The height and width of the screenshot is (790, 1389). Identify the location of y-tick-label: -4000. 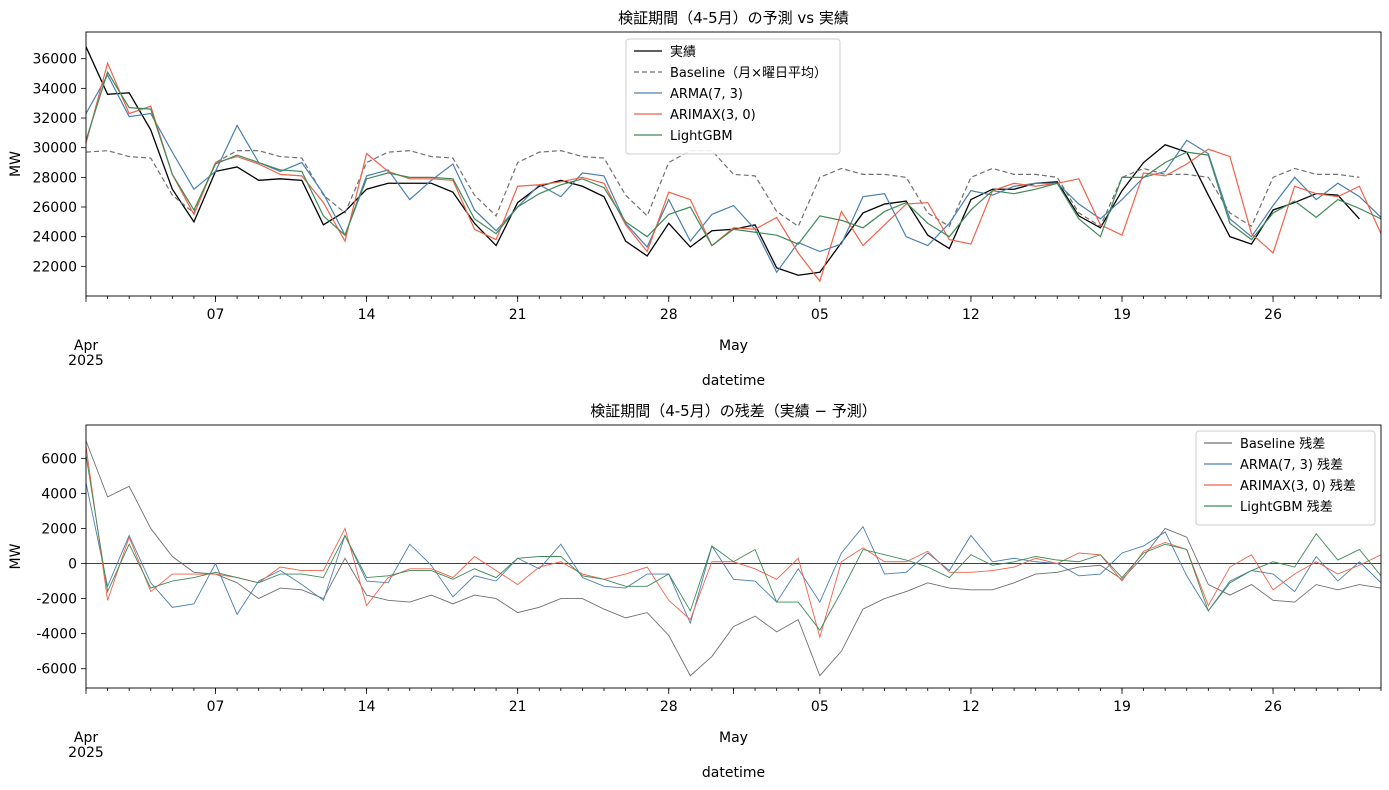
(56, 635).